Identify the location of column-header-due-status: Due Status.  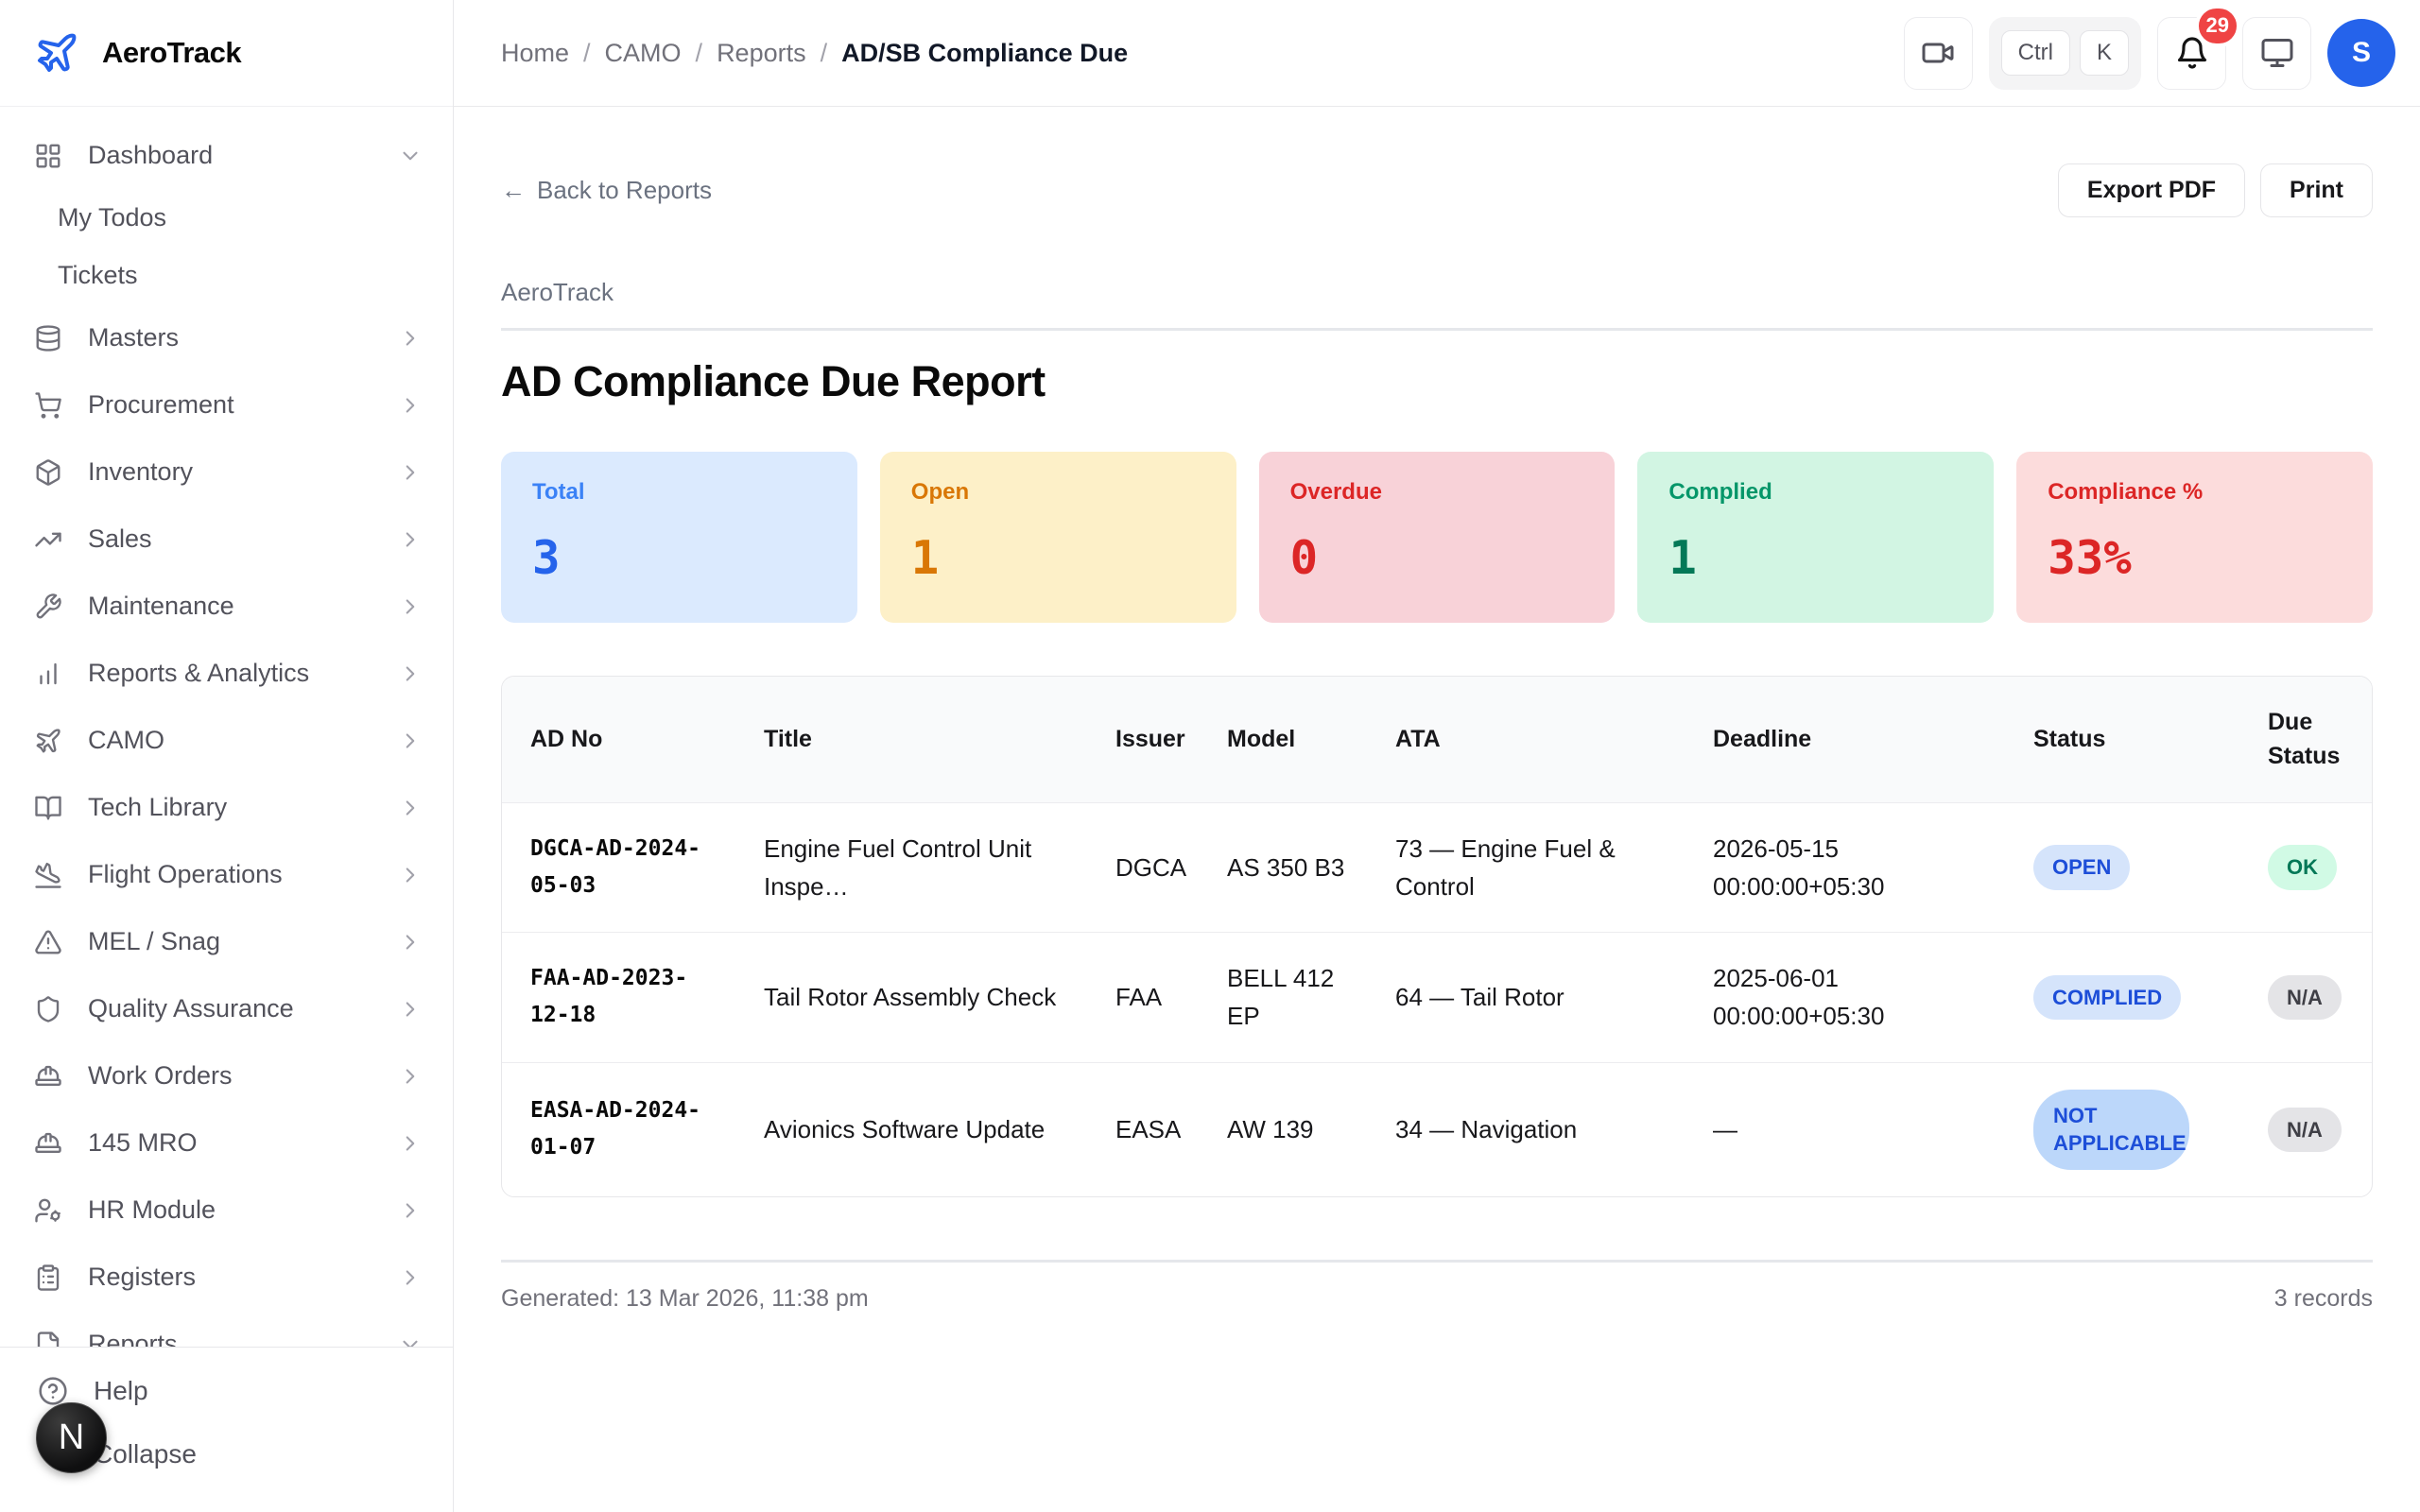
(2307, 739).